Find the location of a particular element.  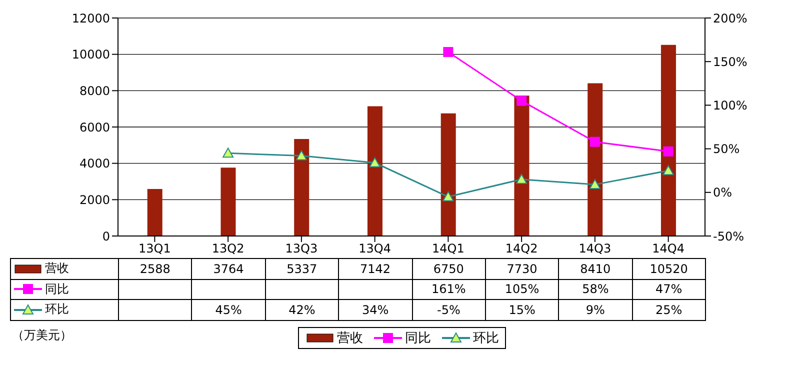

data-label: 7142 is located at coordinates (375, 268).